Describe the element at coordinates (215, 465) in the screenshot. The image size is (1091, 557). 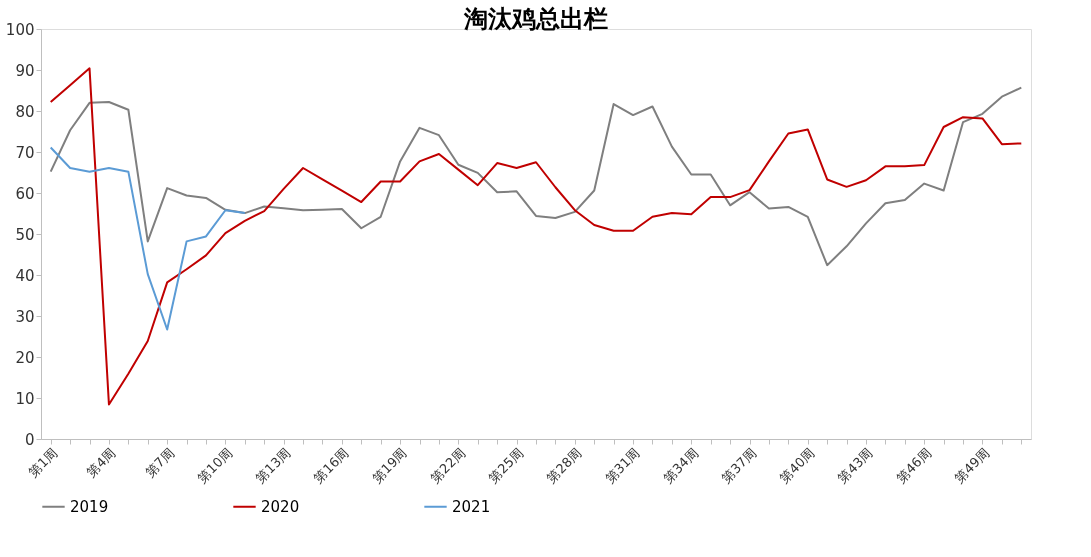
I see `x-tick-label: 第10周` at that location.